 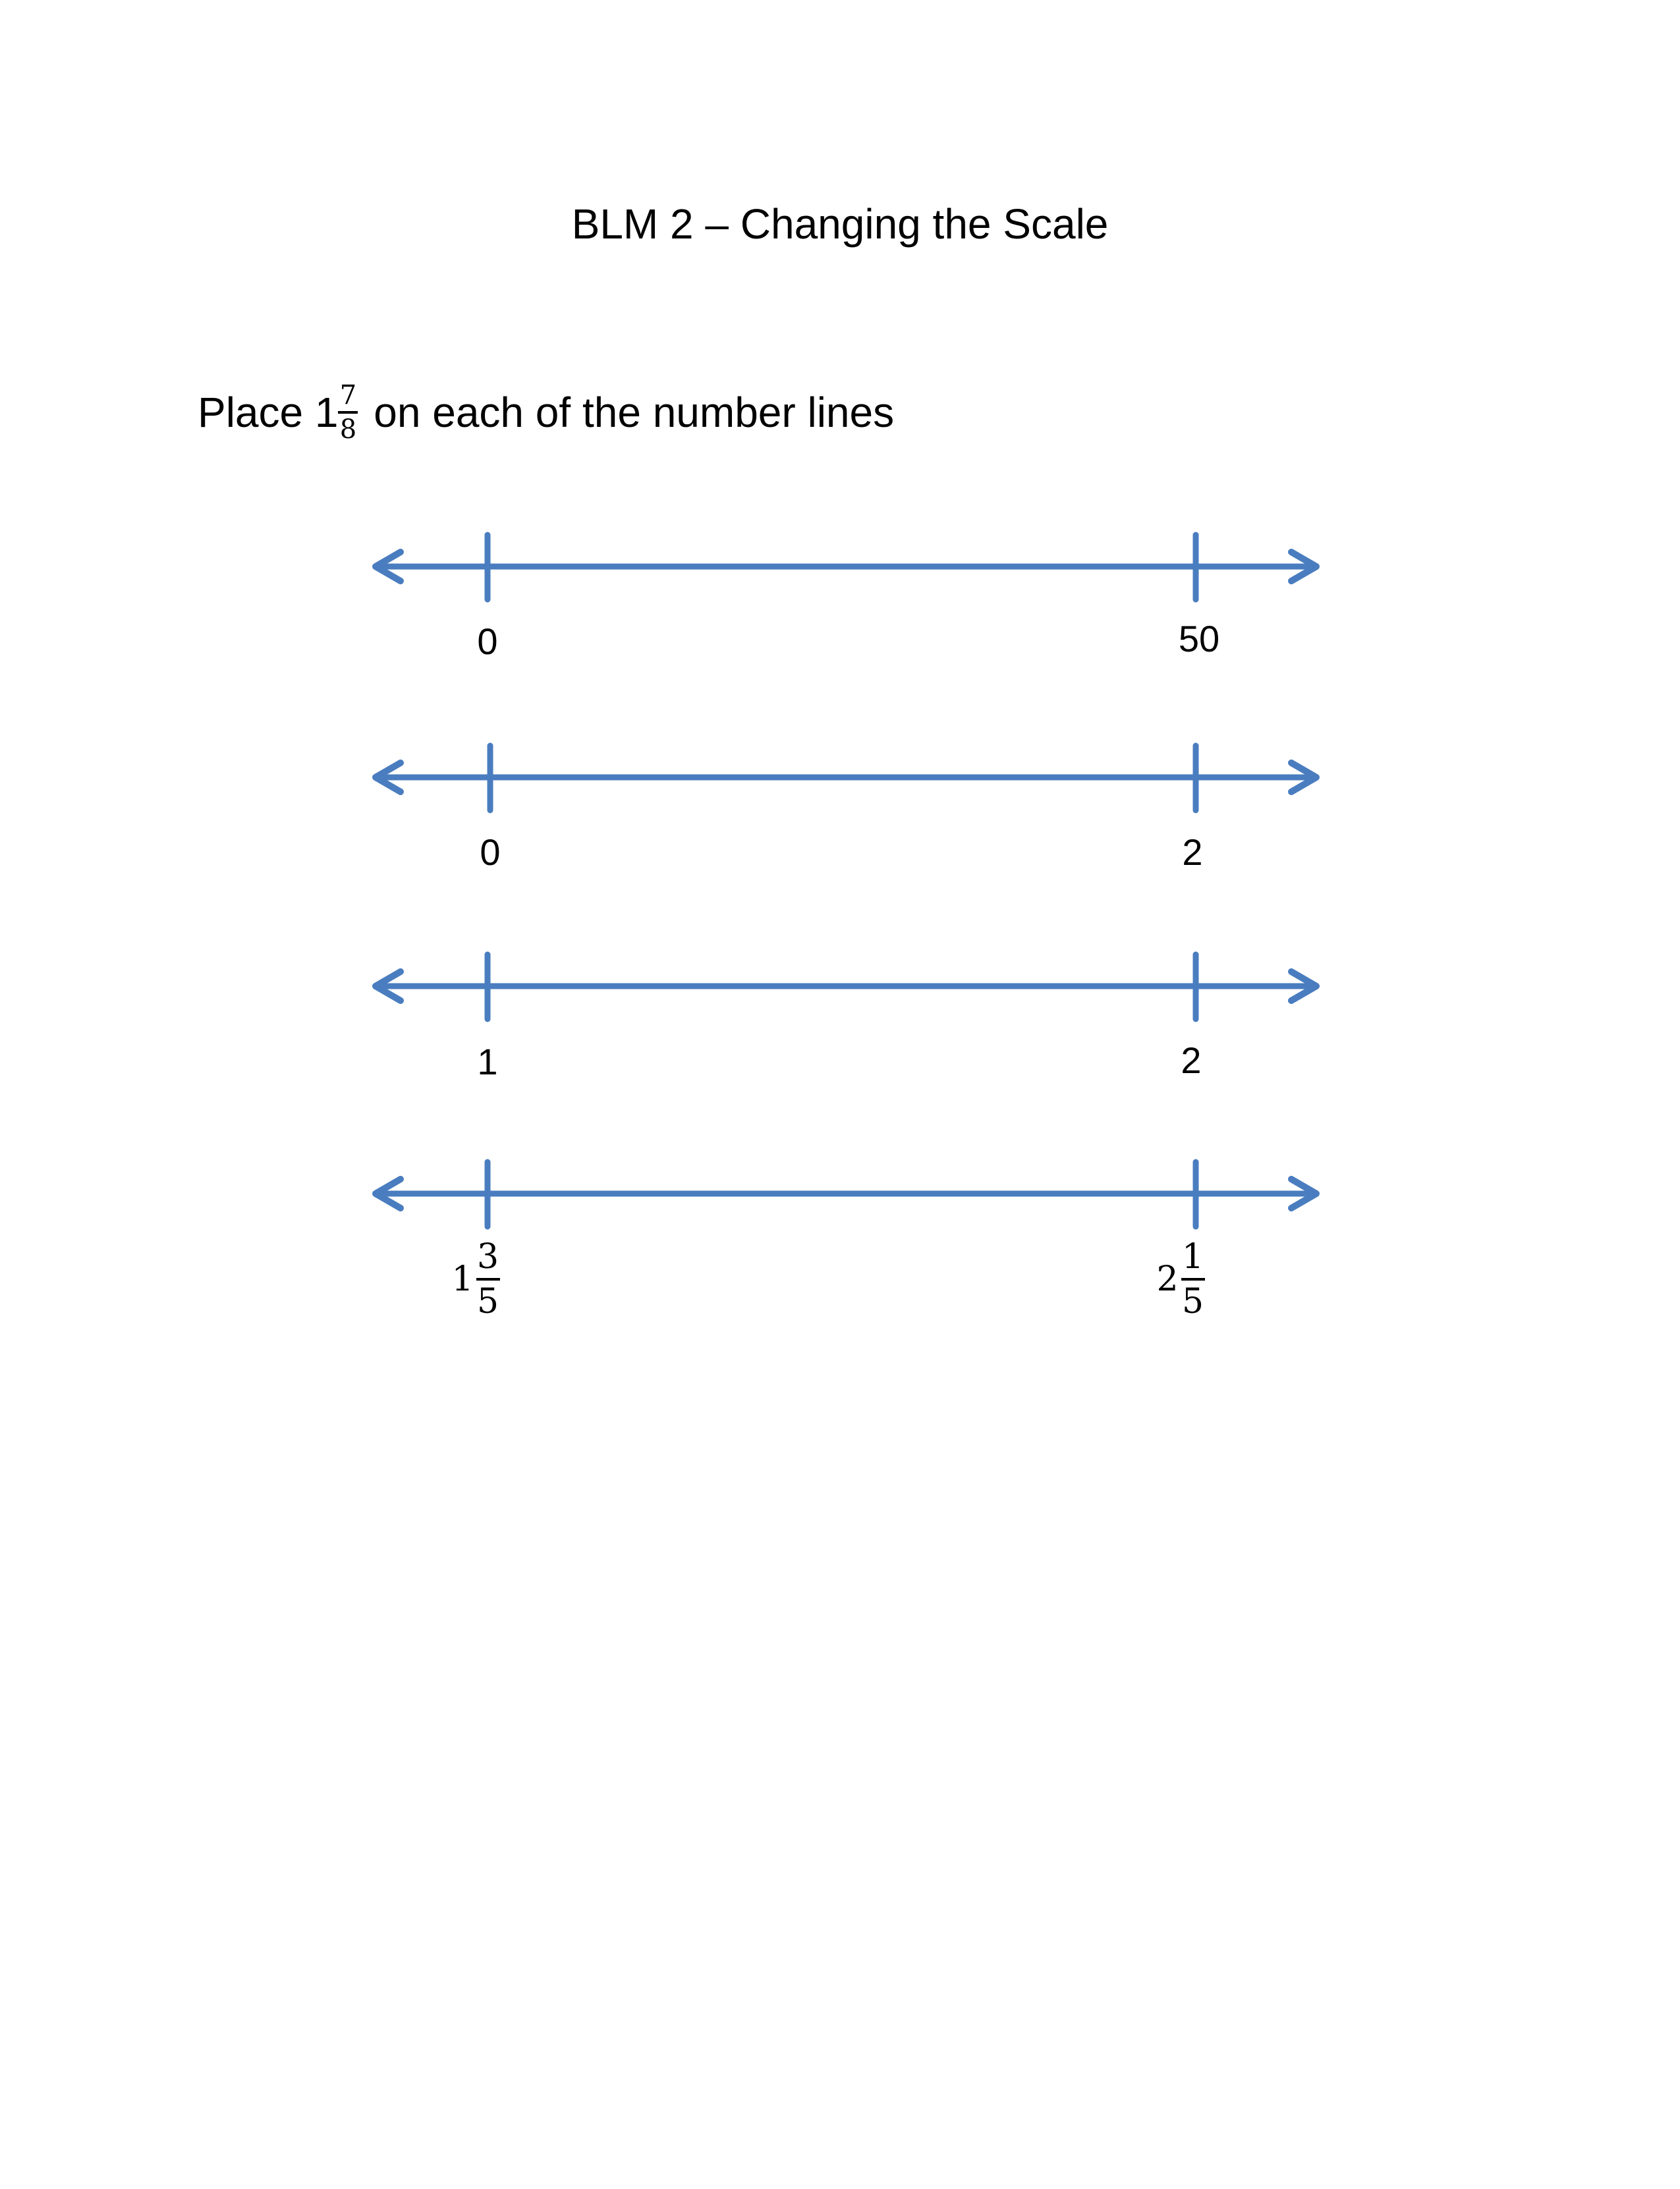 What do you see at coordinates (488, 1257) in the screenshot?
I see `number-line-4-left-numerator: 3` at bounding box center [488, 1257].